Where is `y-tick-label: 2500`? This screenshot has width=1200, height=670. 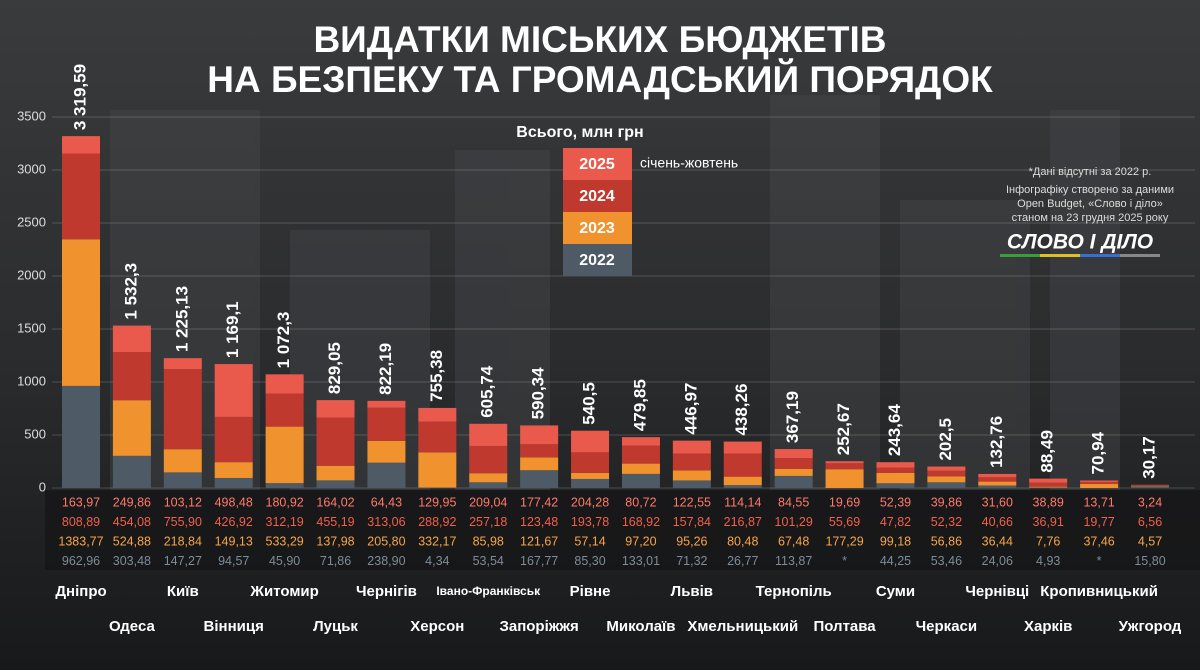
y-tick-label: 2500 is located at coordinates (31, 221).